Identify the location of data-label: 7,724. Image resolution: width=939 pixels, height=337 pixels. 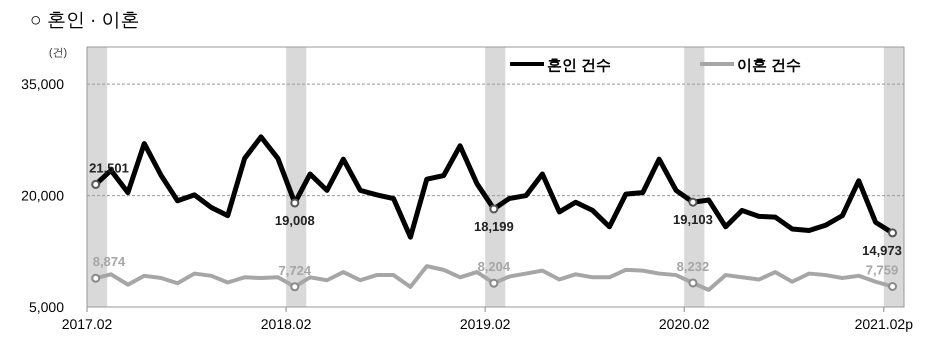
(295, 270).